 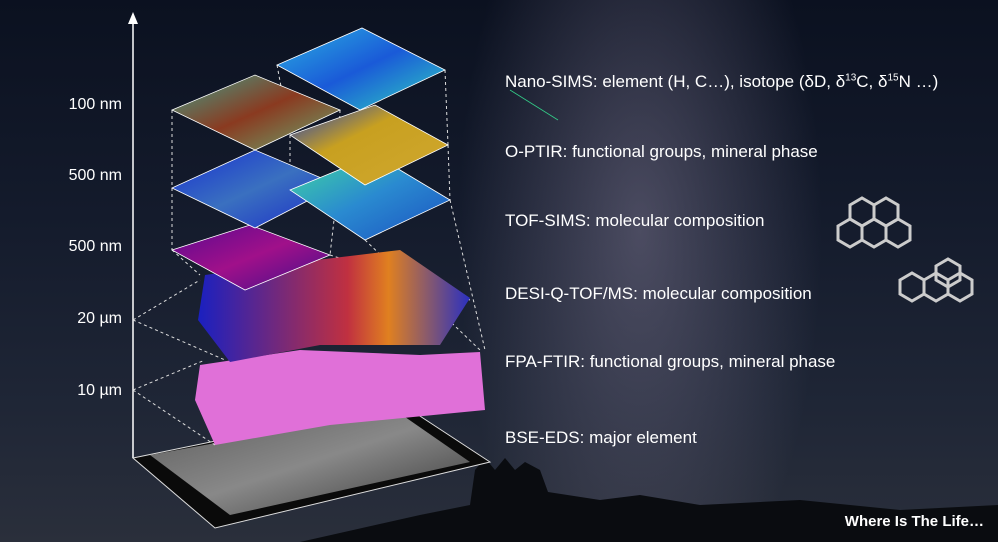 I want to click on scale-label-500nm-b: 500 nm, so click(x=76, y=247).